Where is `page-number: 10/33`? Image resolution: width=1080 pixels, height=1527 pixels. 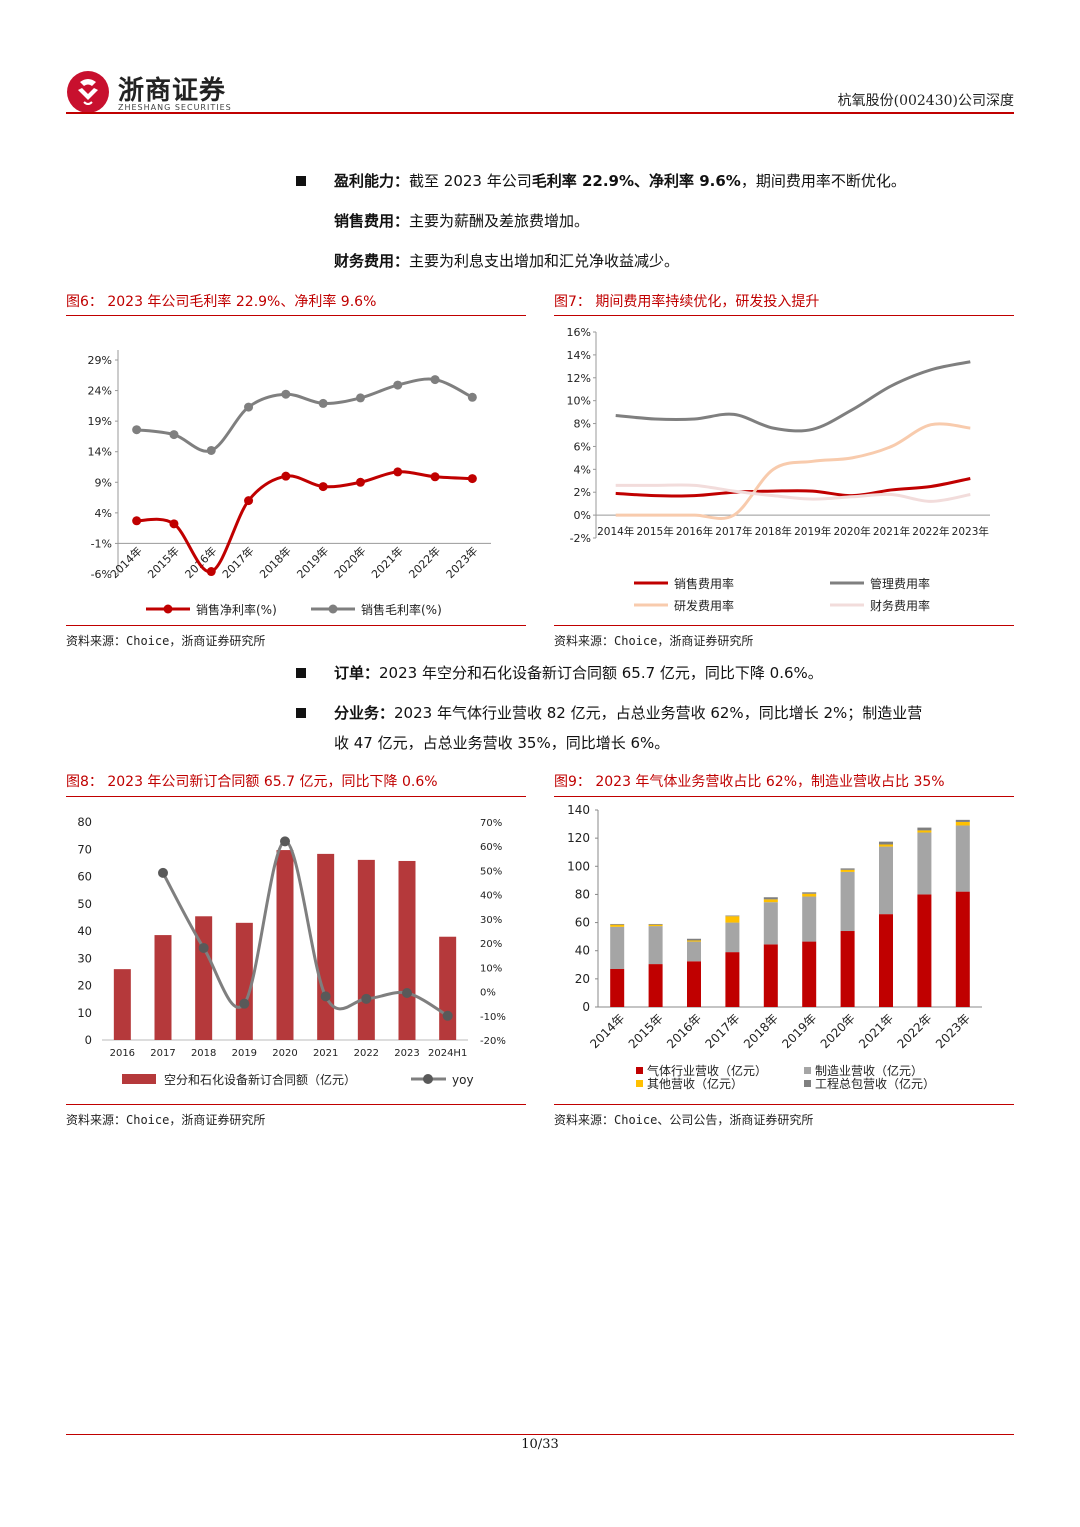
page-number: 10/33 is located at coordinates (540, 1444).